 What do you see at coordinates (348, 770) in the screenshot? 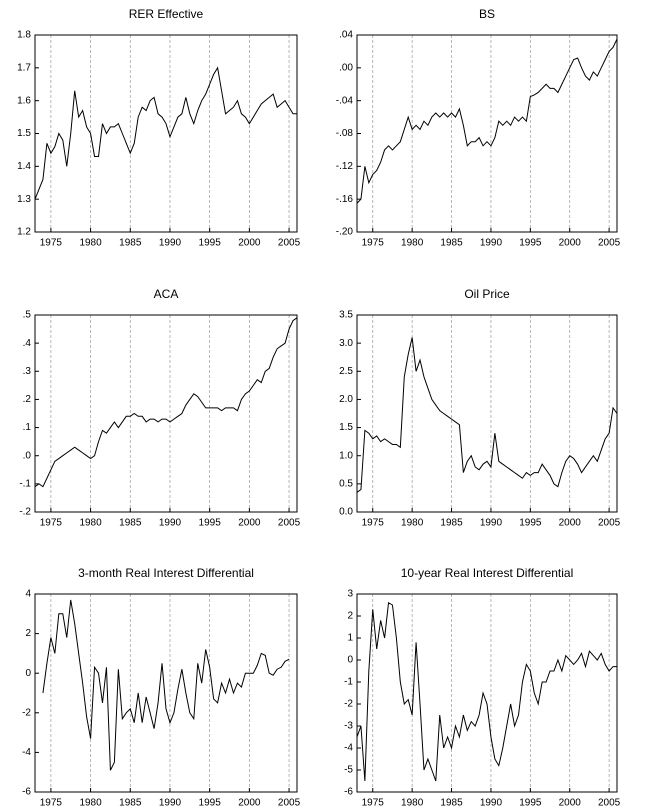
I see `y-tick-label: -5` at bounding box center [348, 770].